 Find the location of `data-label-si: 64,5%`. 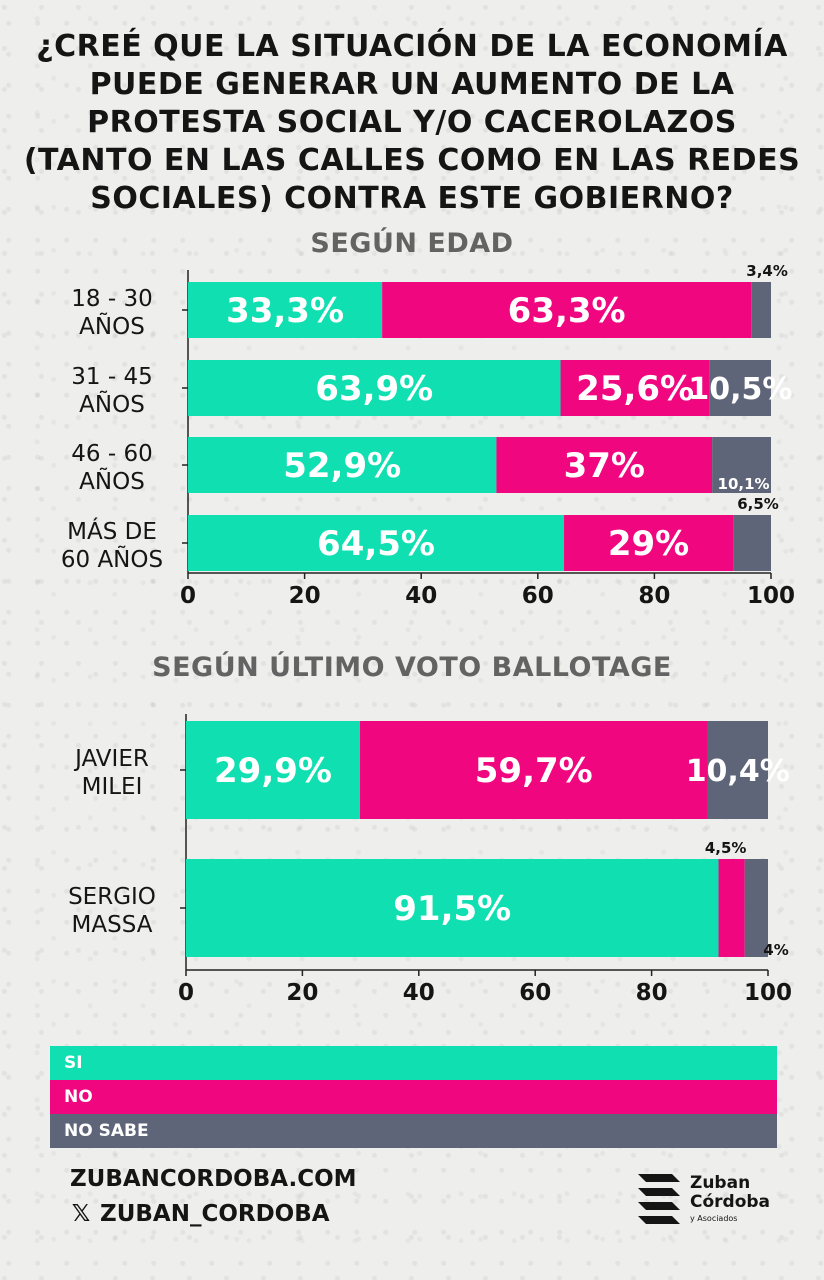

data-label-si: 64,5% is located at coordinates (376, 544).